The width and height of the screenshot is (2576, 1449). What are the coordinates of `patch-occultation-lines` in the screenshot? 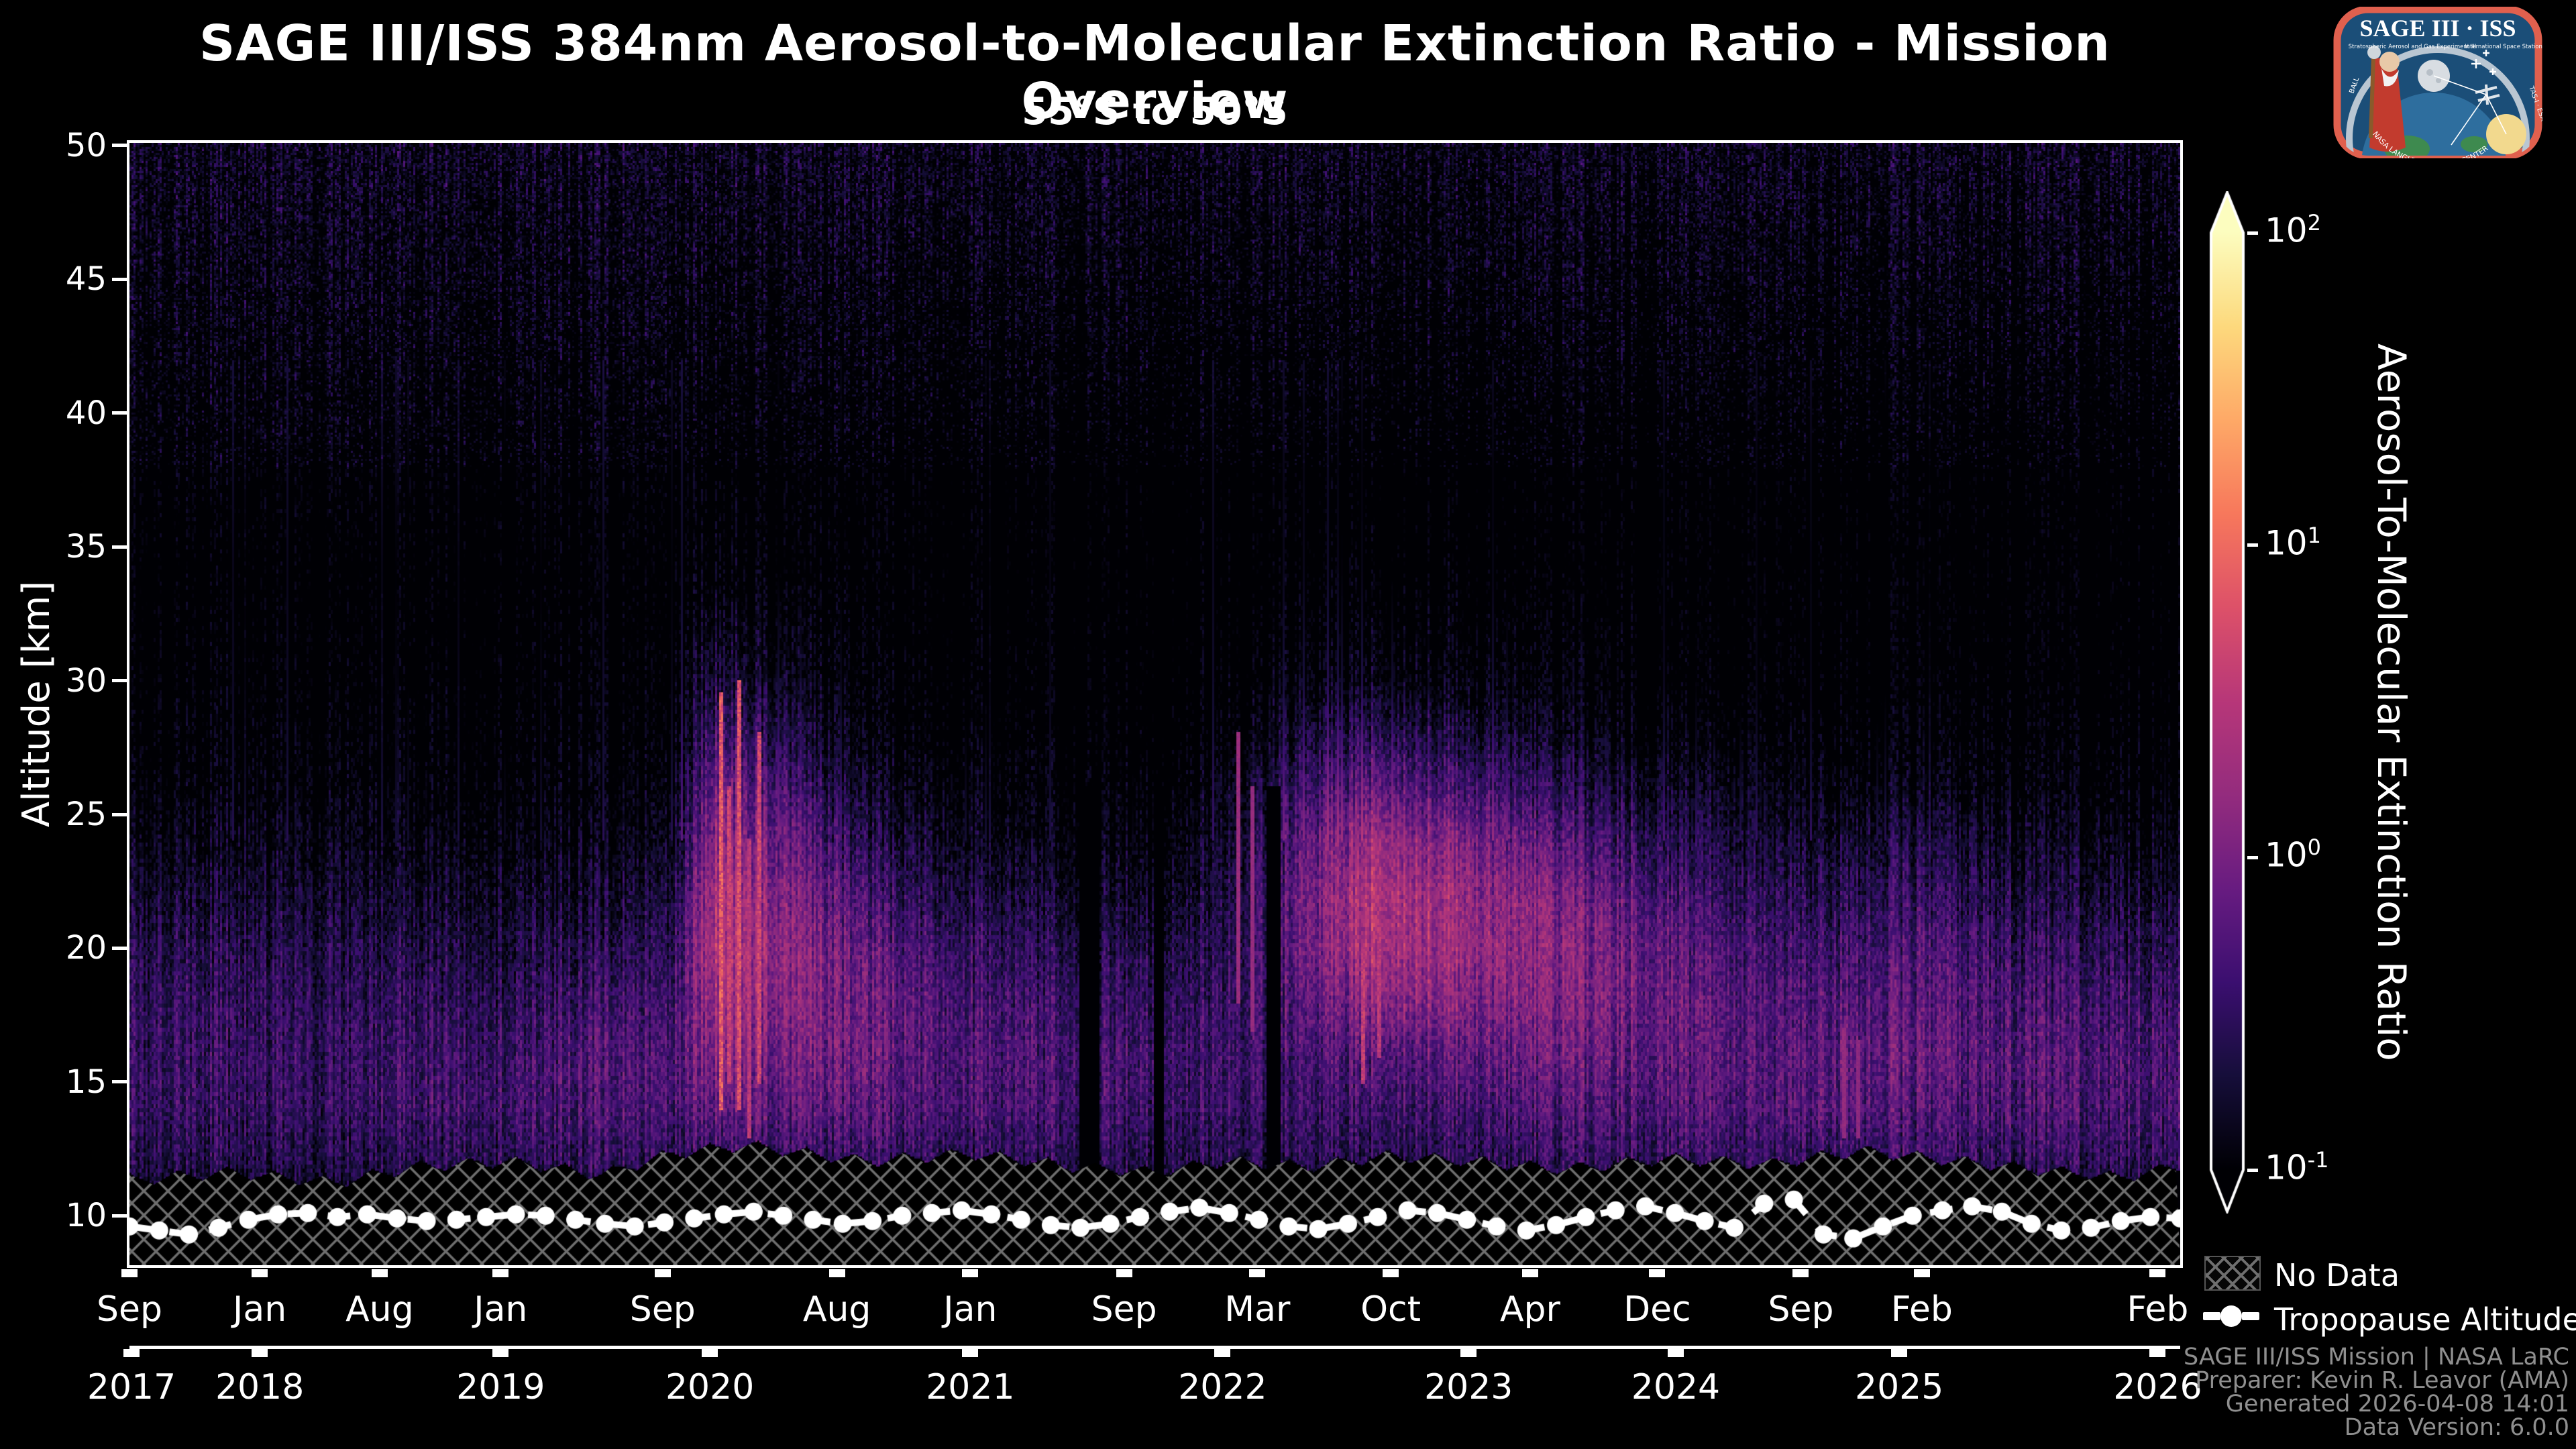 It's located at (2470, 110).